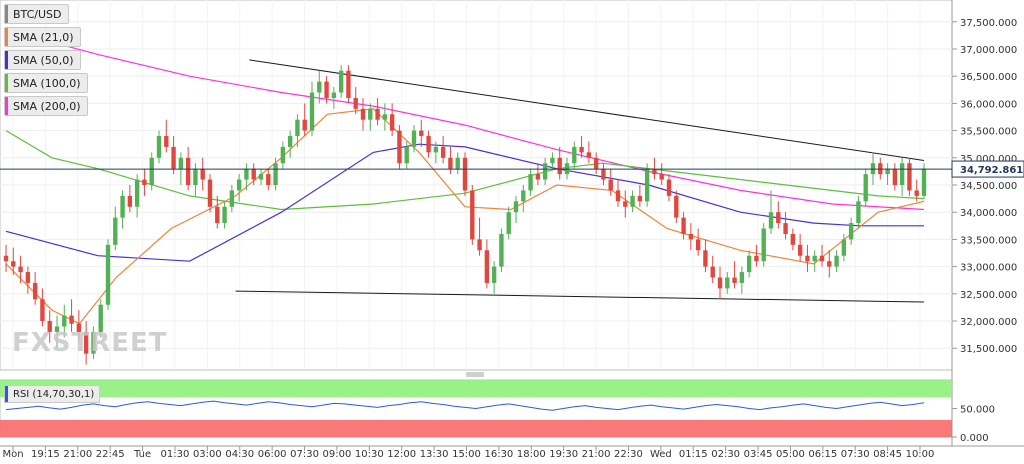 The width and height of the screenshot is (1024, 464). What do you see at coordinates (466, 454) in the screenshot?
I see `x-tick-label: 15:00` at bounding box center [466, 454].